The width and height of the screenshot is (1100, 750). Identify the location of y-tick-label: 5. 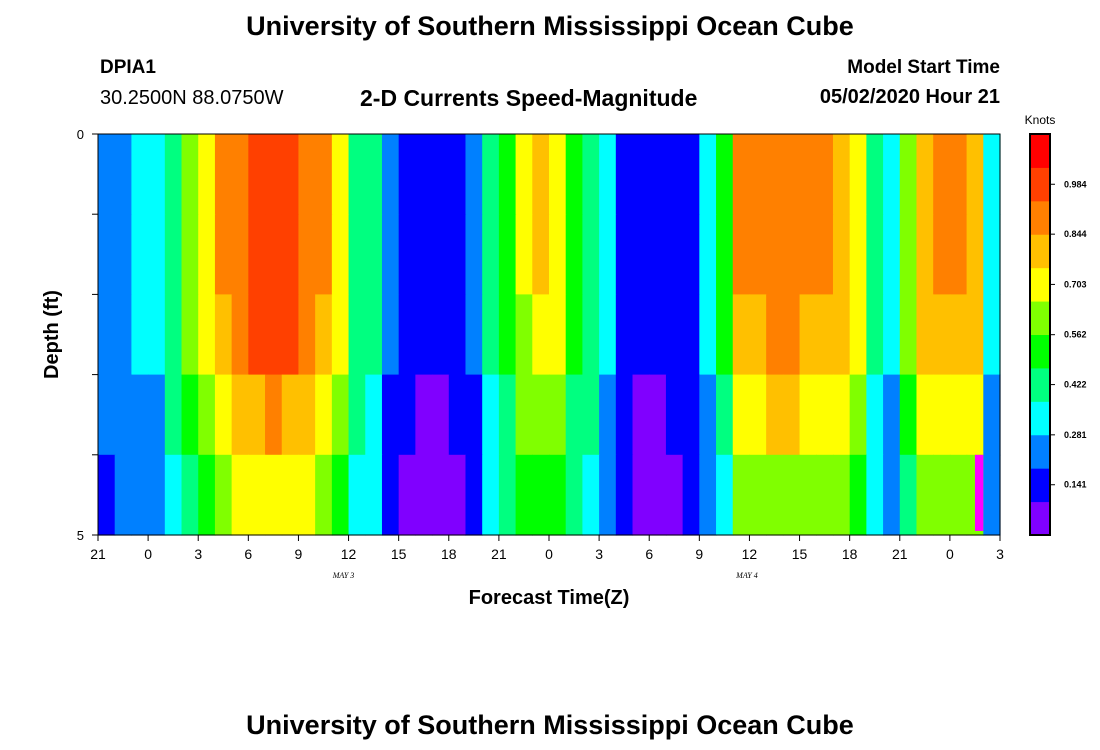
(80, 535).